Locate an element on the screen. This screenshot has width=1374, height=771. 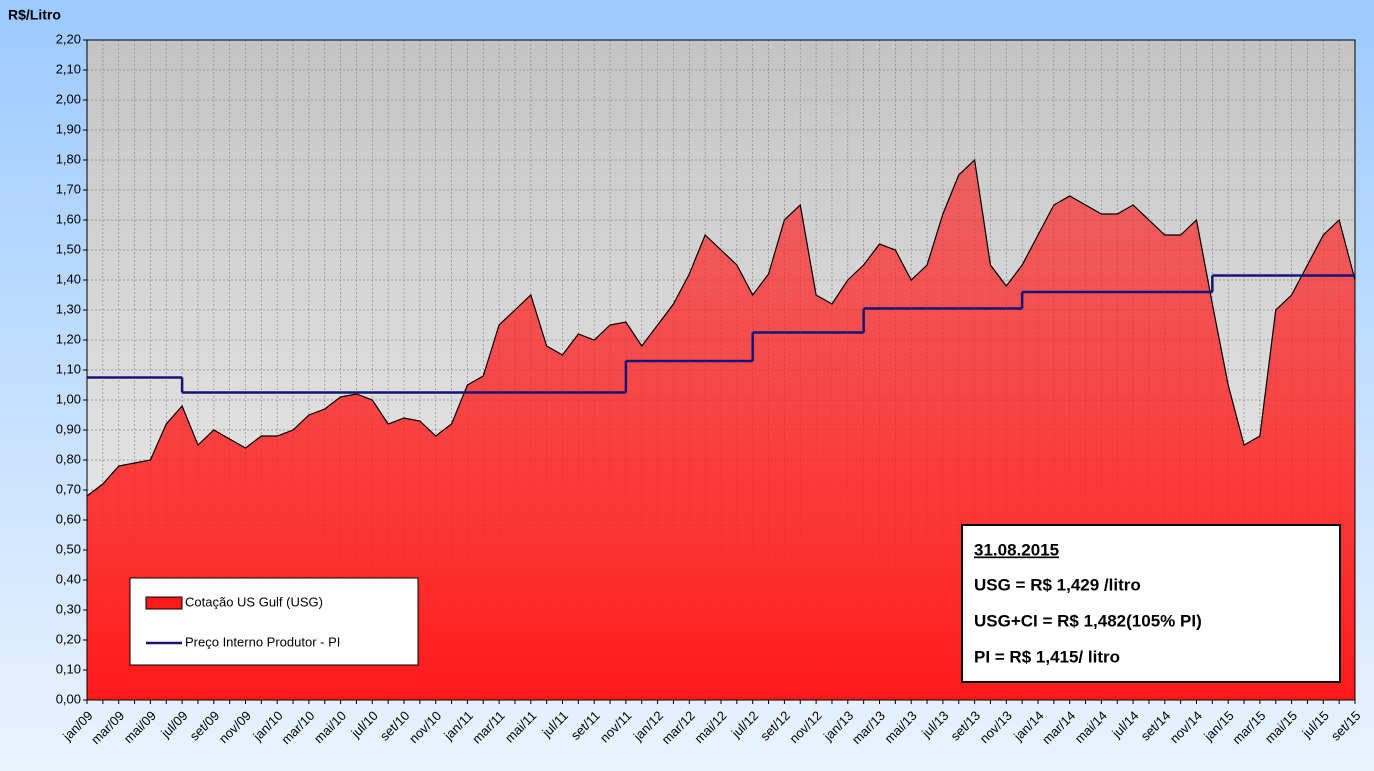
x-tick-label: set/13 is located at coordinates (965, 726).